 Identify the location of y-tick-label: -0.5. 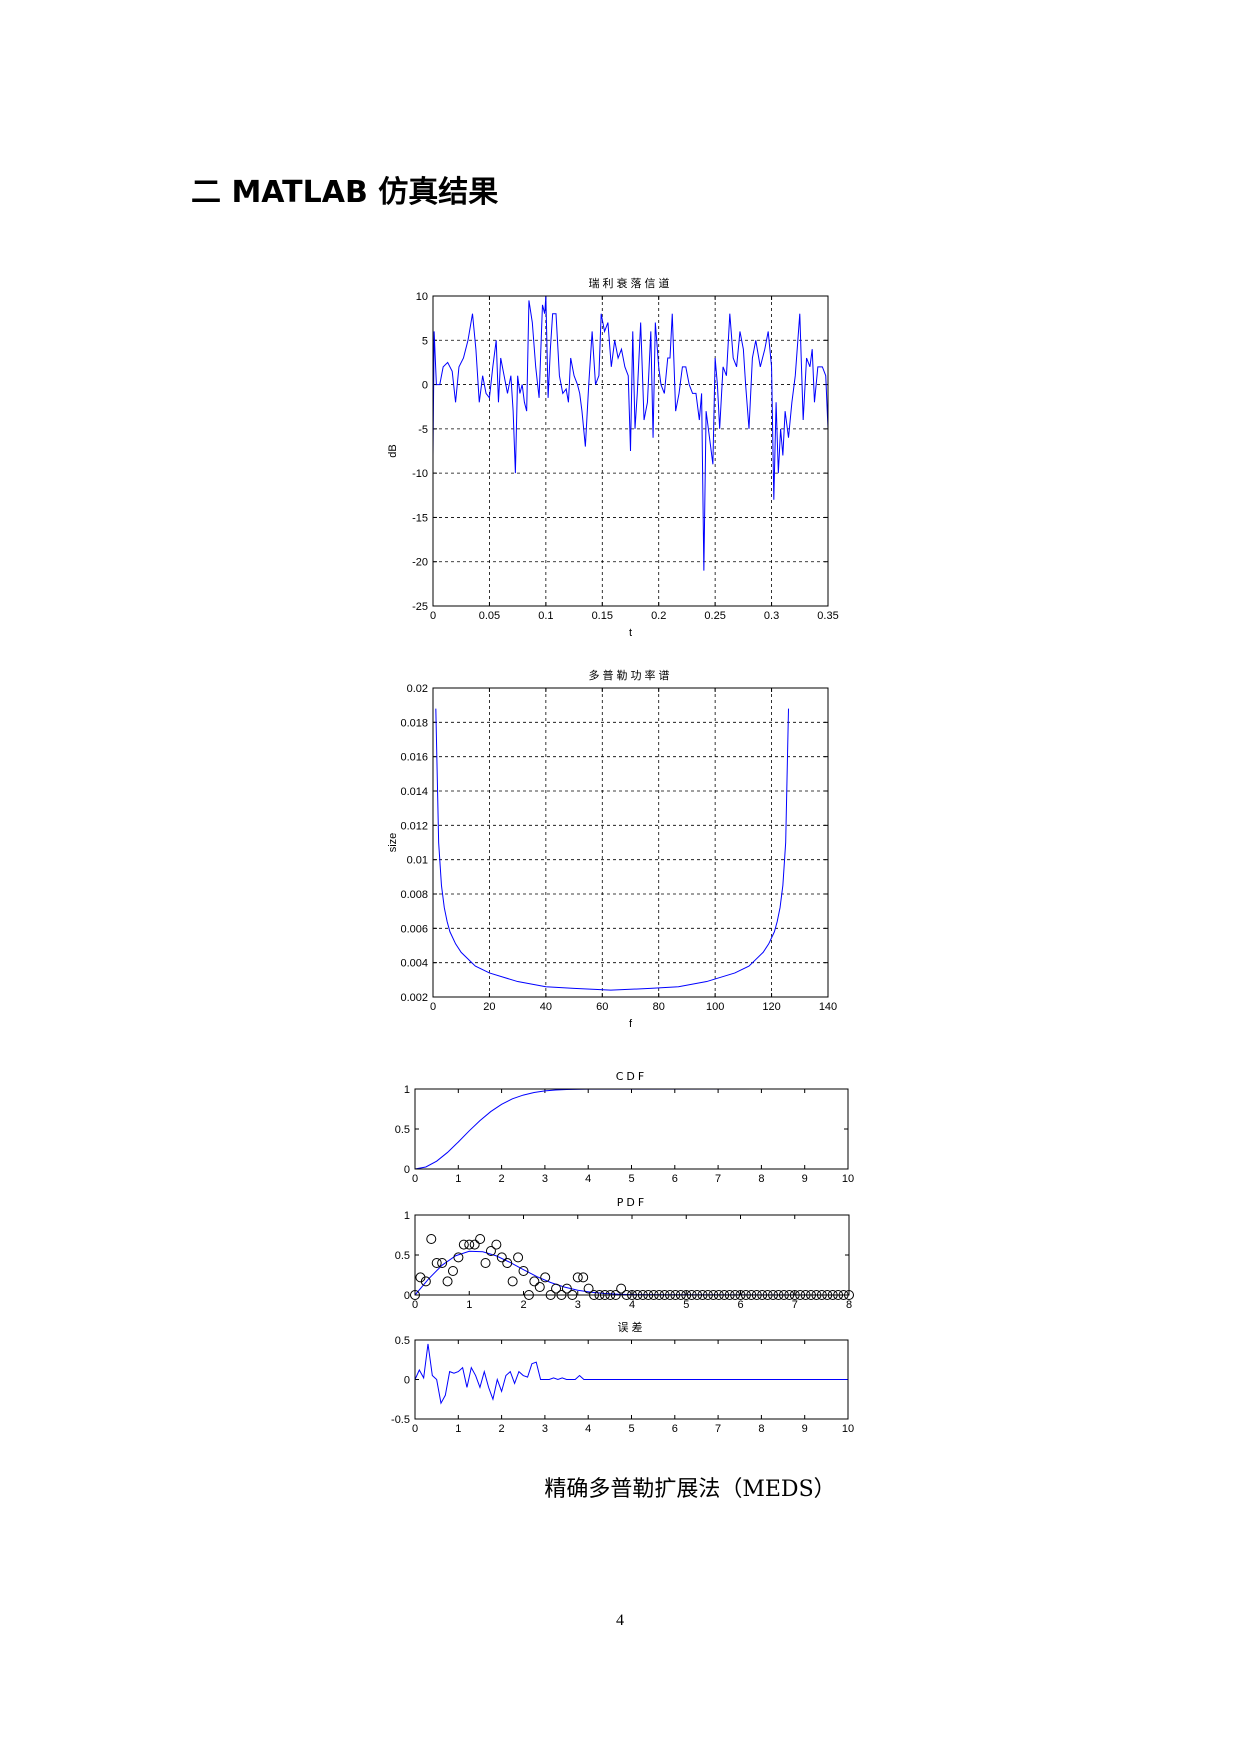
(400, 1420).